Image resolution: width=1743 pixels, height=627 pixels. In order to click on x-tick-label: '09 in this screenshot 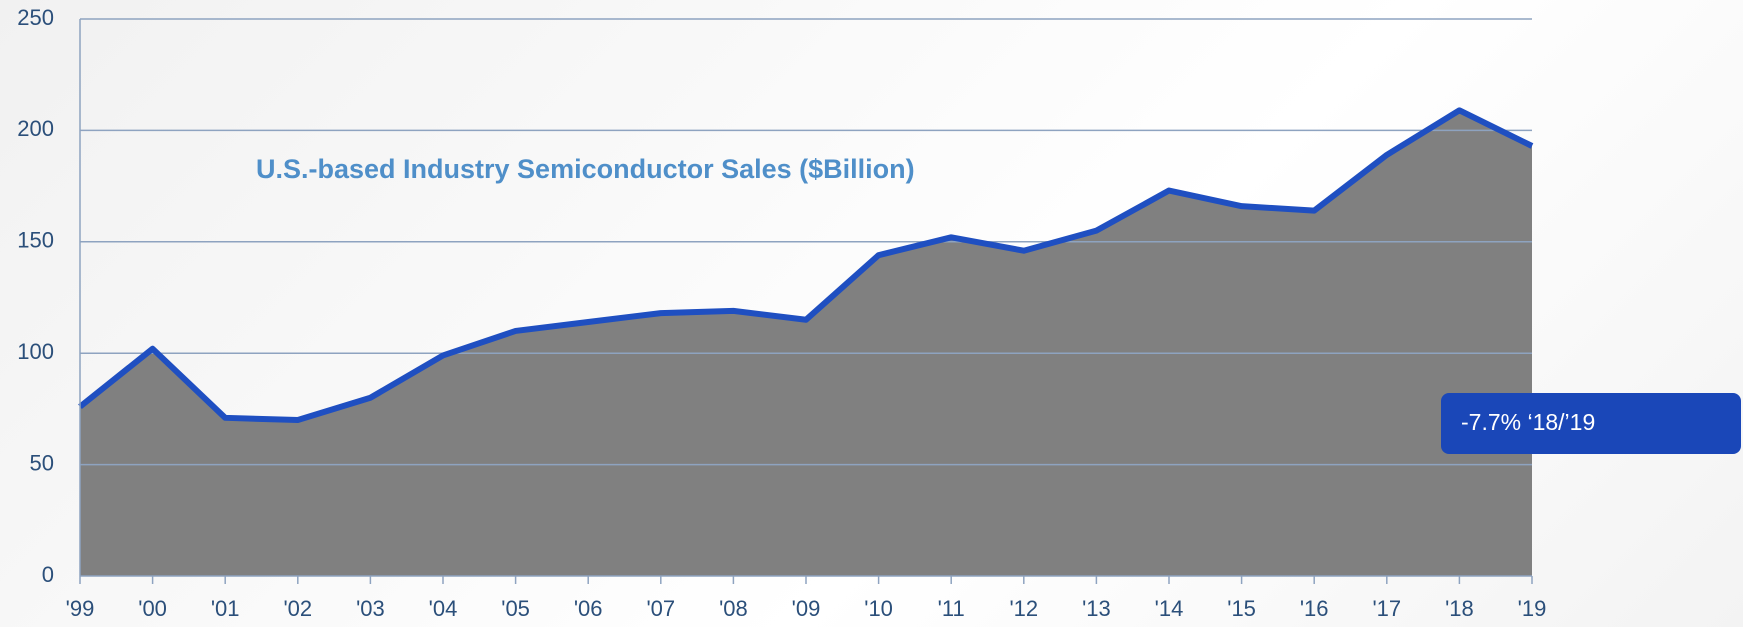, I will do `click(806, 608)`.